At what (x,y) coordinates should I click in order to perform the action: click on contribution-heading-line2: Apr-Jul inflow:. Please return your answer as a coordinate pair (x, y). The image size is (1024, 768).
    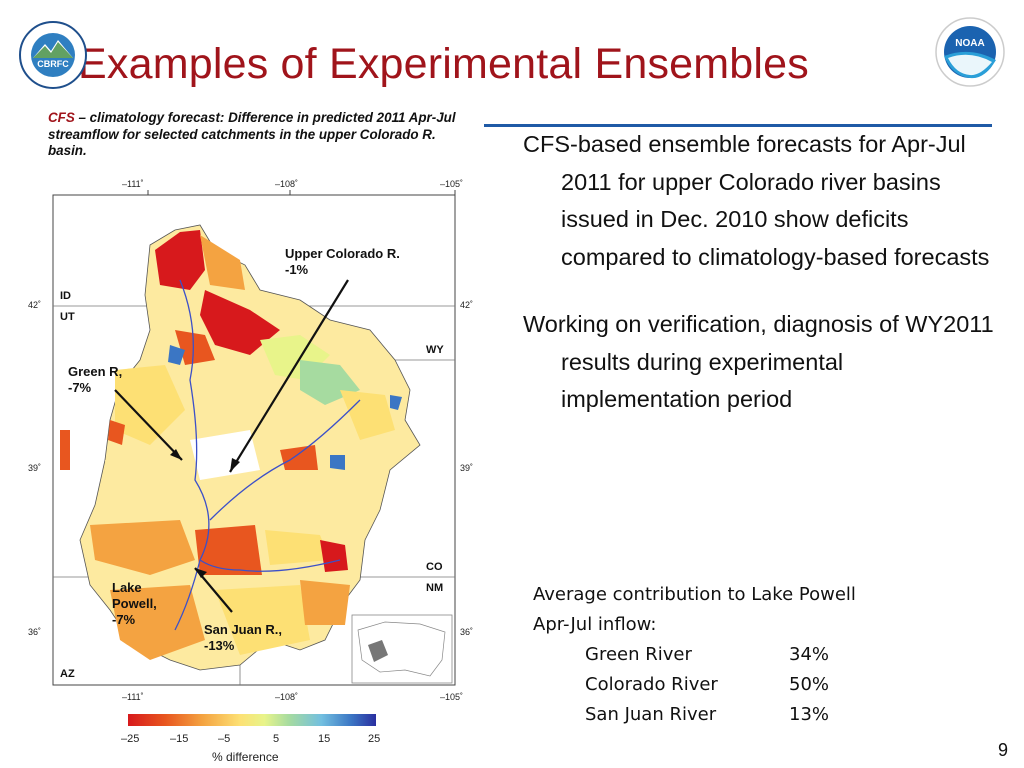
    Looking at the image, I should click on (595, 624).